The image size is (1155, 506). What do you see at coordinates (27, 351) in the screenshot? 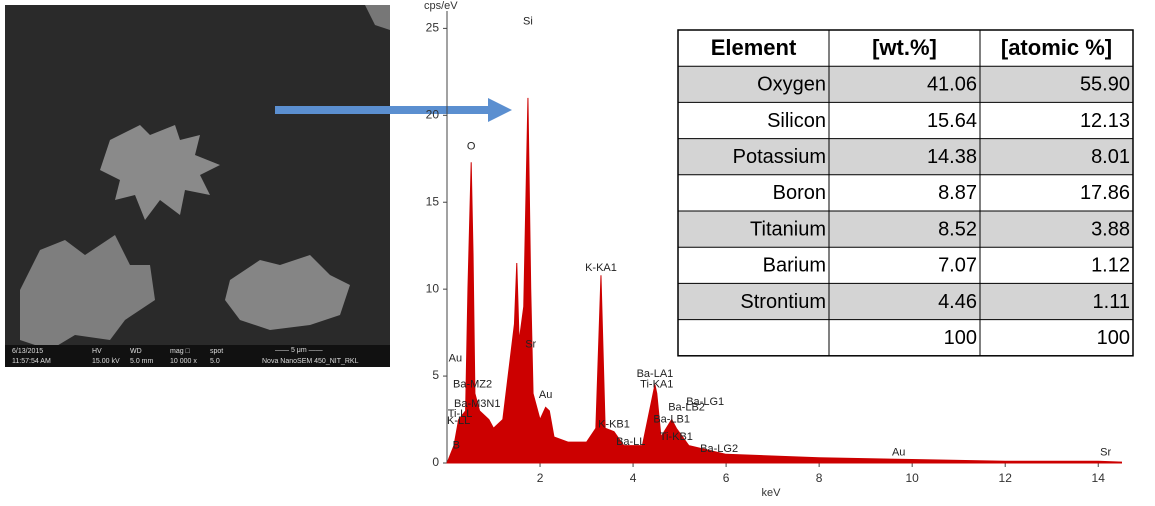
I see `info-text: 6/13/2015` at bounding box center [27, 351].